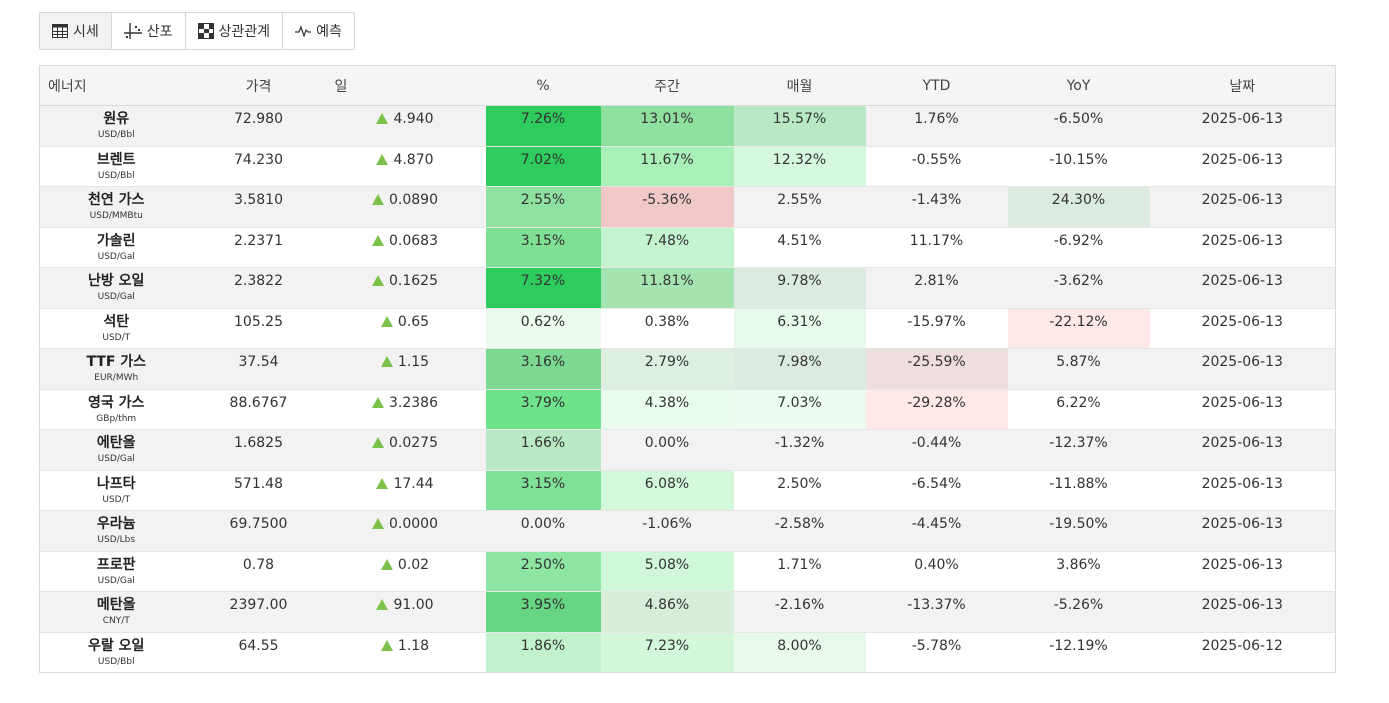 The image size is (1389, 703). Describe the element at coordinates (1242, 85) in the screenshot. I see `col-header-date: 날짜` at that location.